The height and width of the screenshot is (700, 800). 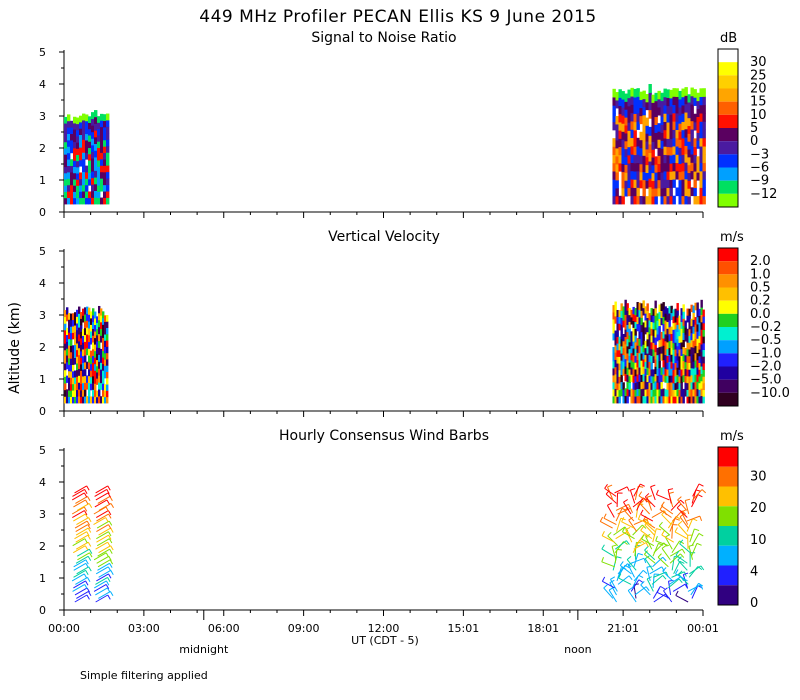 I want to click on colorbar-label: 15, so click(x=758, y=102).